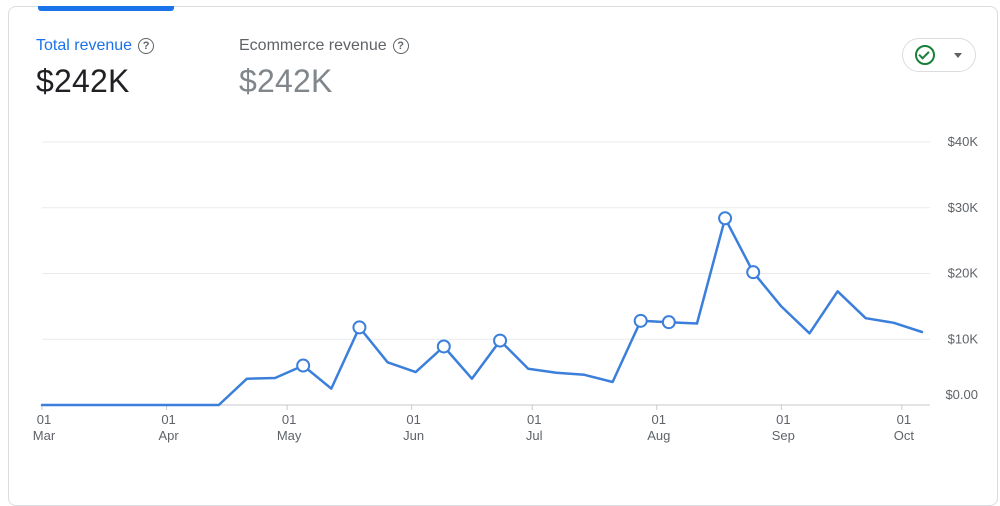 Image resolution: width=1000 pixels, height=506 pixels. What do you see at coordinates (961, 394) in the screenshot?
I see `y-tick-label: $0.00` at bounding box center [961, 394].